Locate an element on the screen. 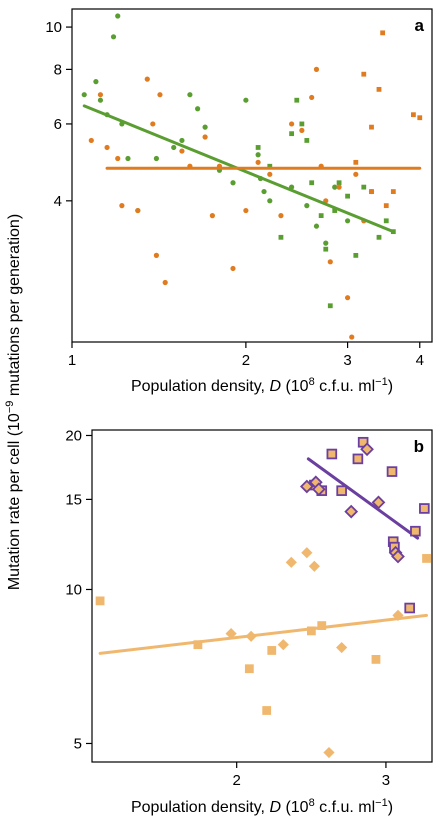  y-tick-label-b: 15 is located at coordinates (73, 499).